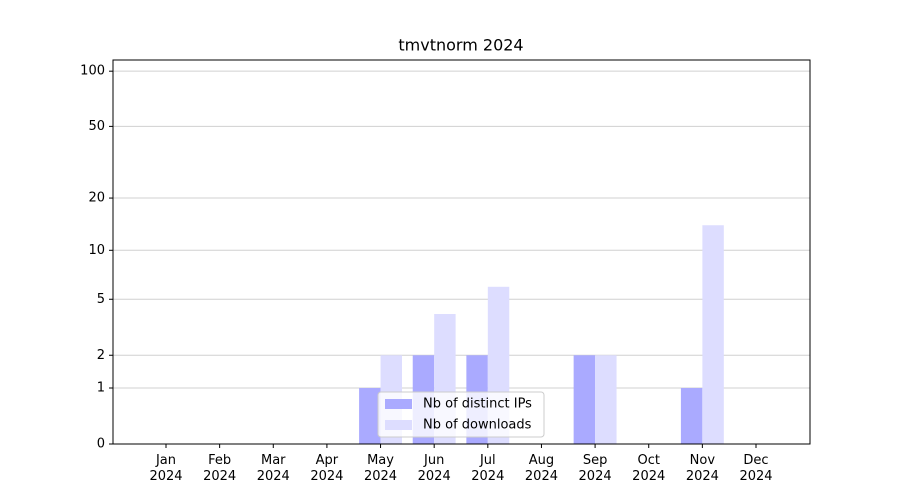 The image size is (900, 500). What do you see at coordinates (96, 250) in the screenshot?
I see `y-tick-label: 10` at bounding box center [96, 250].